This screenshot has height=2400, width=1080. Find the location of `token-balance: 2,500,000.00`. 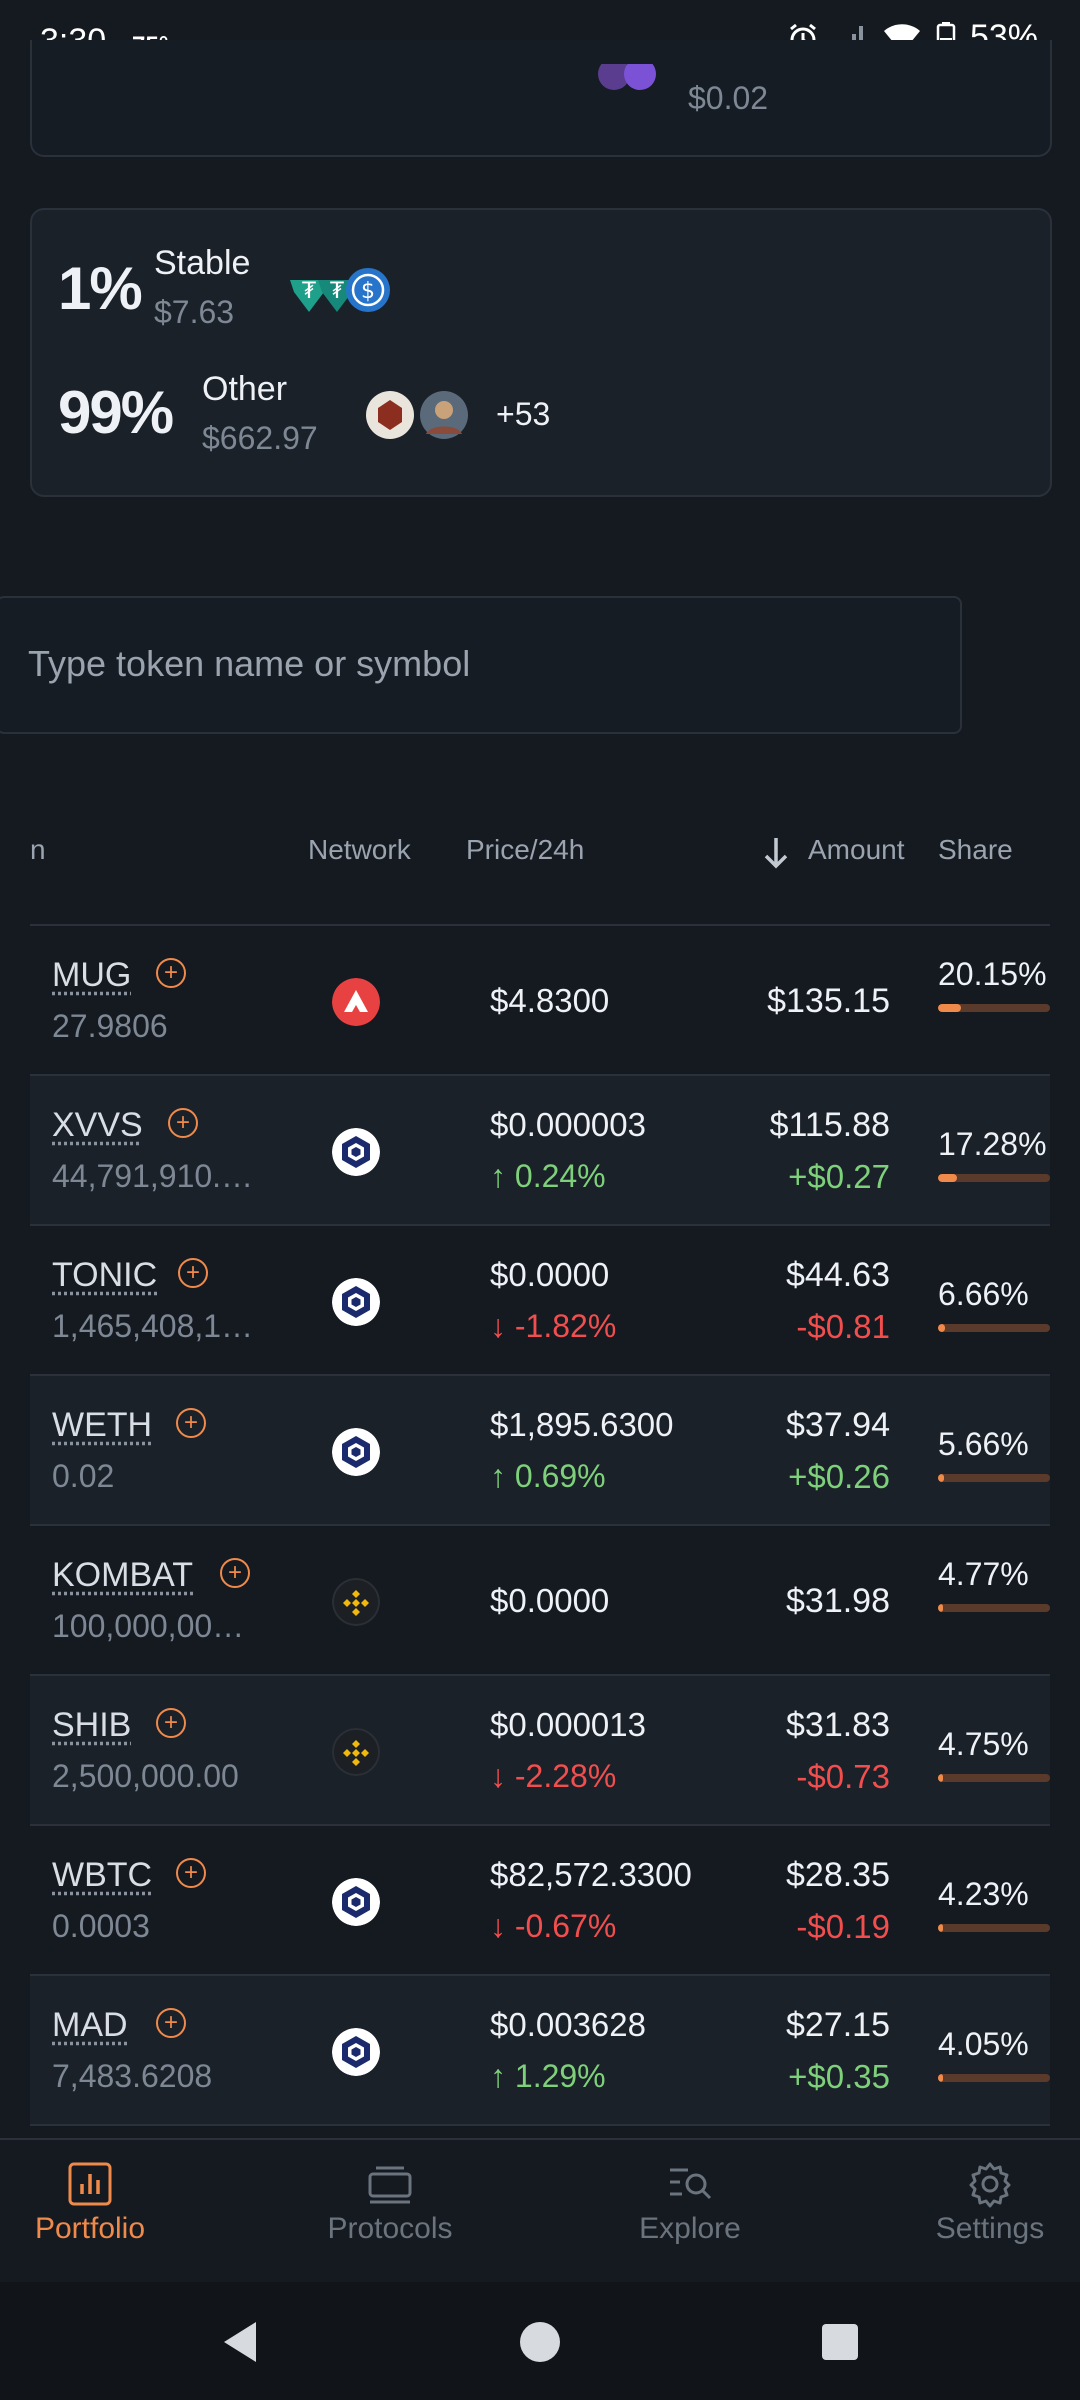

token-balance: 2,500,000.00 is located at coordinates (145, 1776).